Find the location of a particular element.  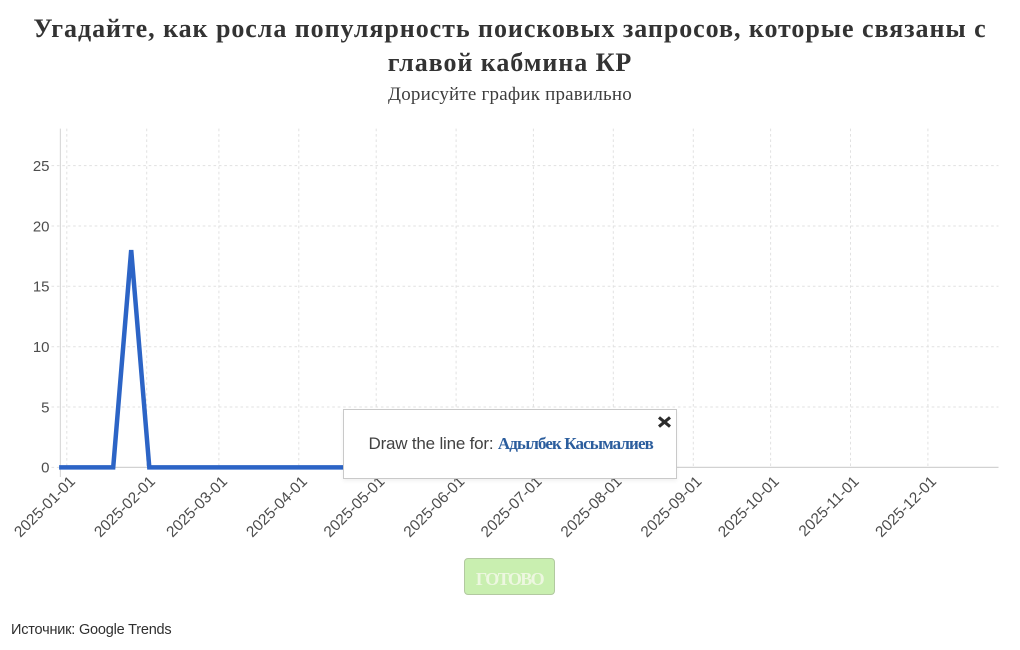

svg-text: 2025-06-01 is located at coordinates (435, 507).